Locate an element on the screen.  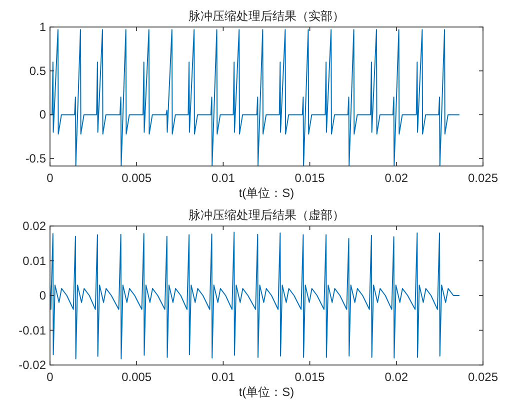
y-tick-label: 0.5 is located at coordinates (37, 71).